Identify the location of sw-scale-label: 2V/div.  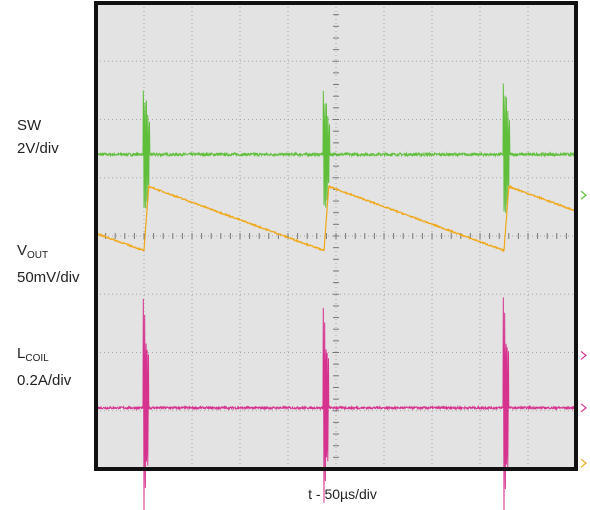
(38, 149).